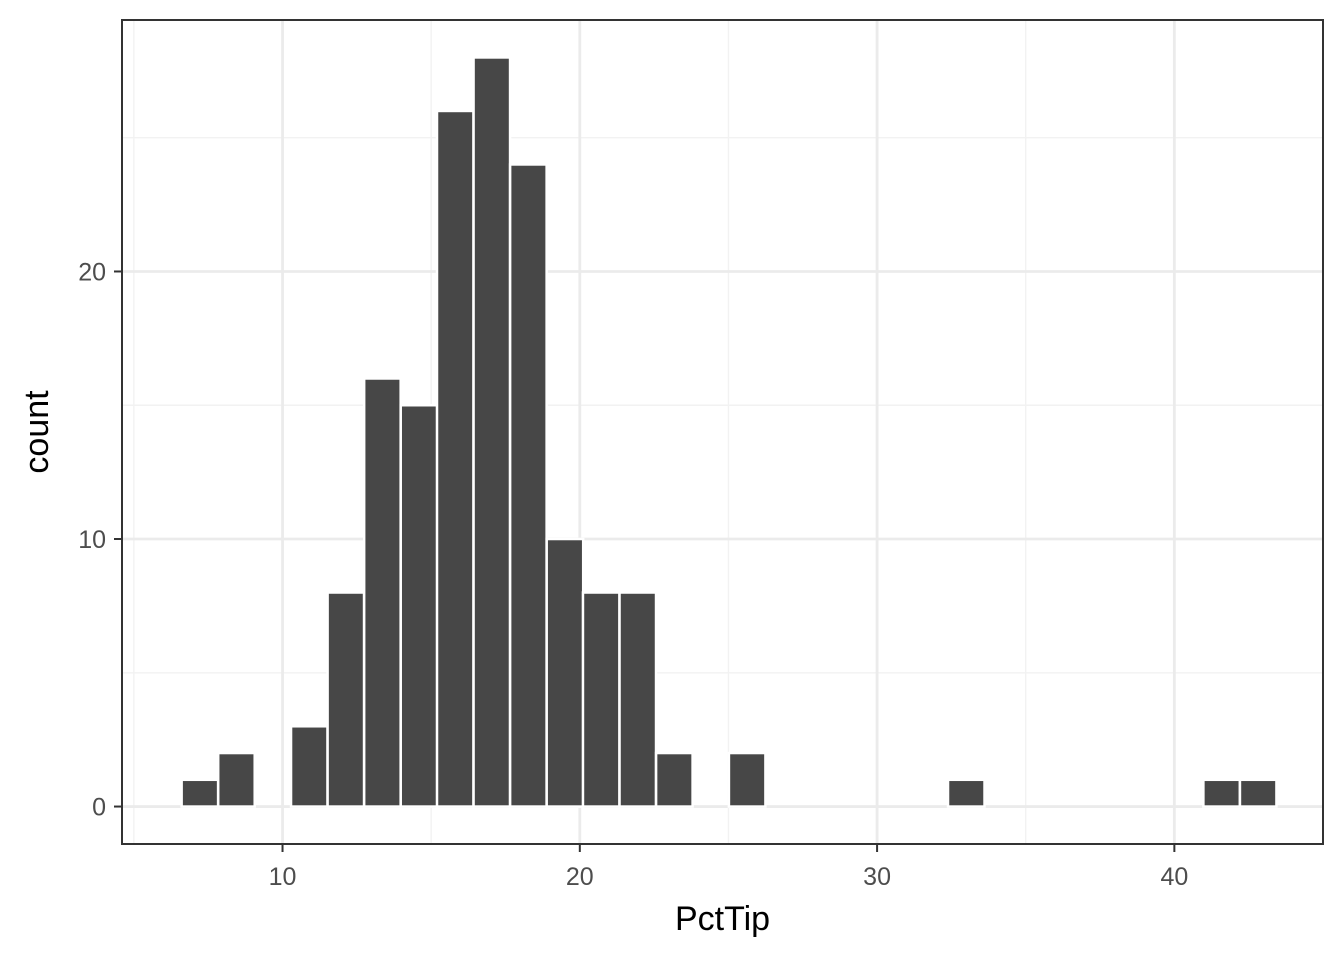  What do you see at coordinates (283, 877) in the screenshot?
I see `x-tick-label: 10` at bounding box center [283, 877].